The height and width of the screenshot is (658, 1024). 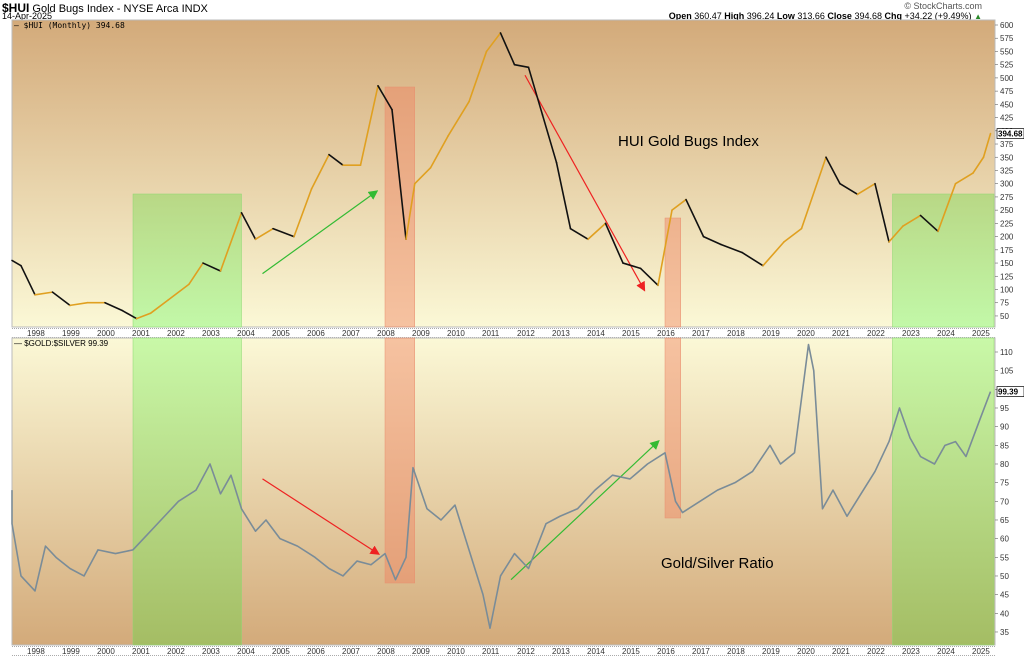 What do you see at coordinates (1007, 157) in the screenshot?
I see `y-tick-label: 350` at bounding box center [1007, 157].